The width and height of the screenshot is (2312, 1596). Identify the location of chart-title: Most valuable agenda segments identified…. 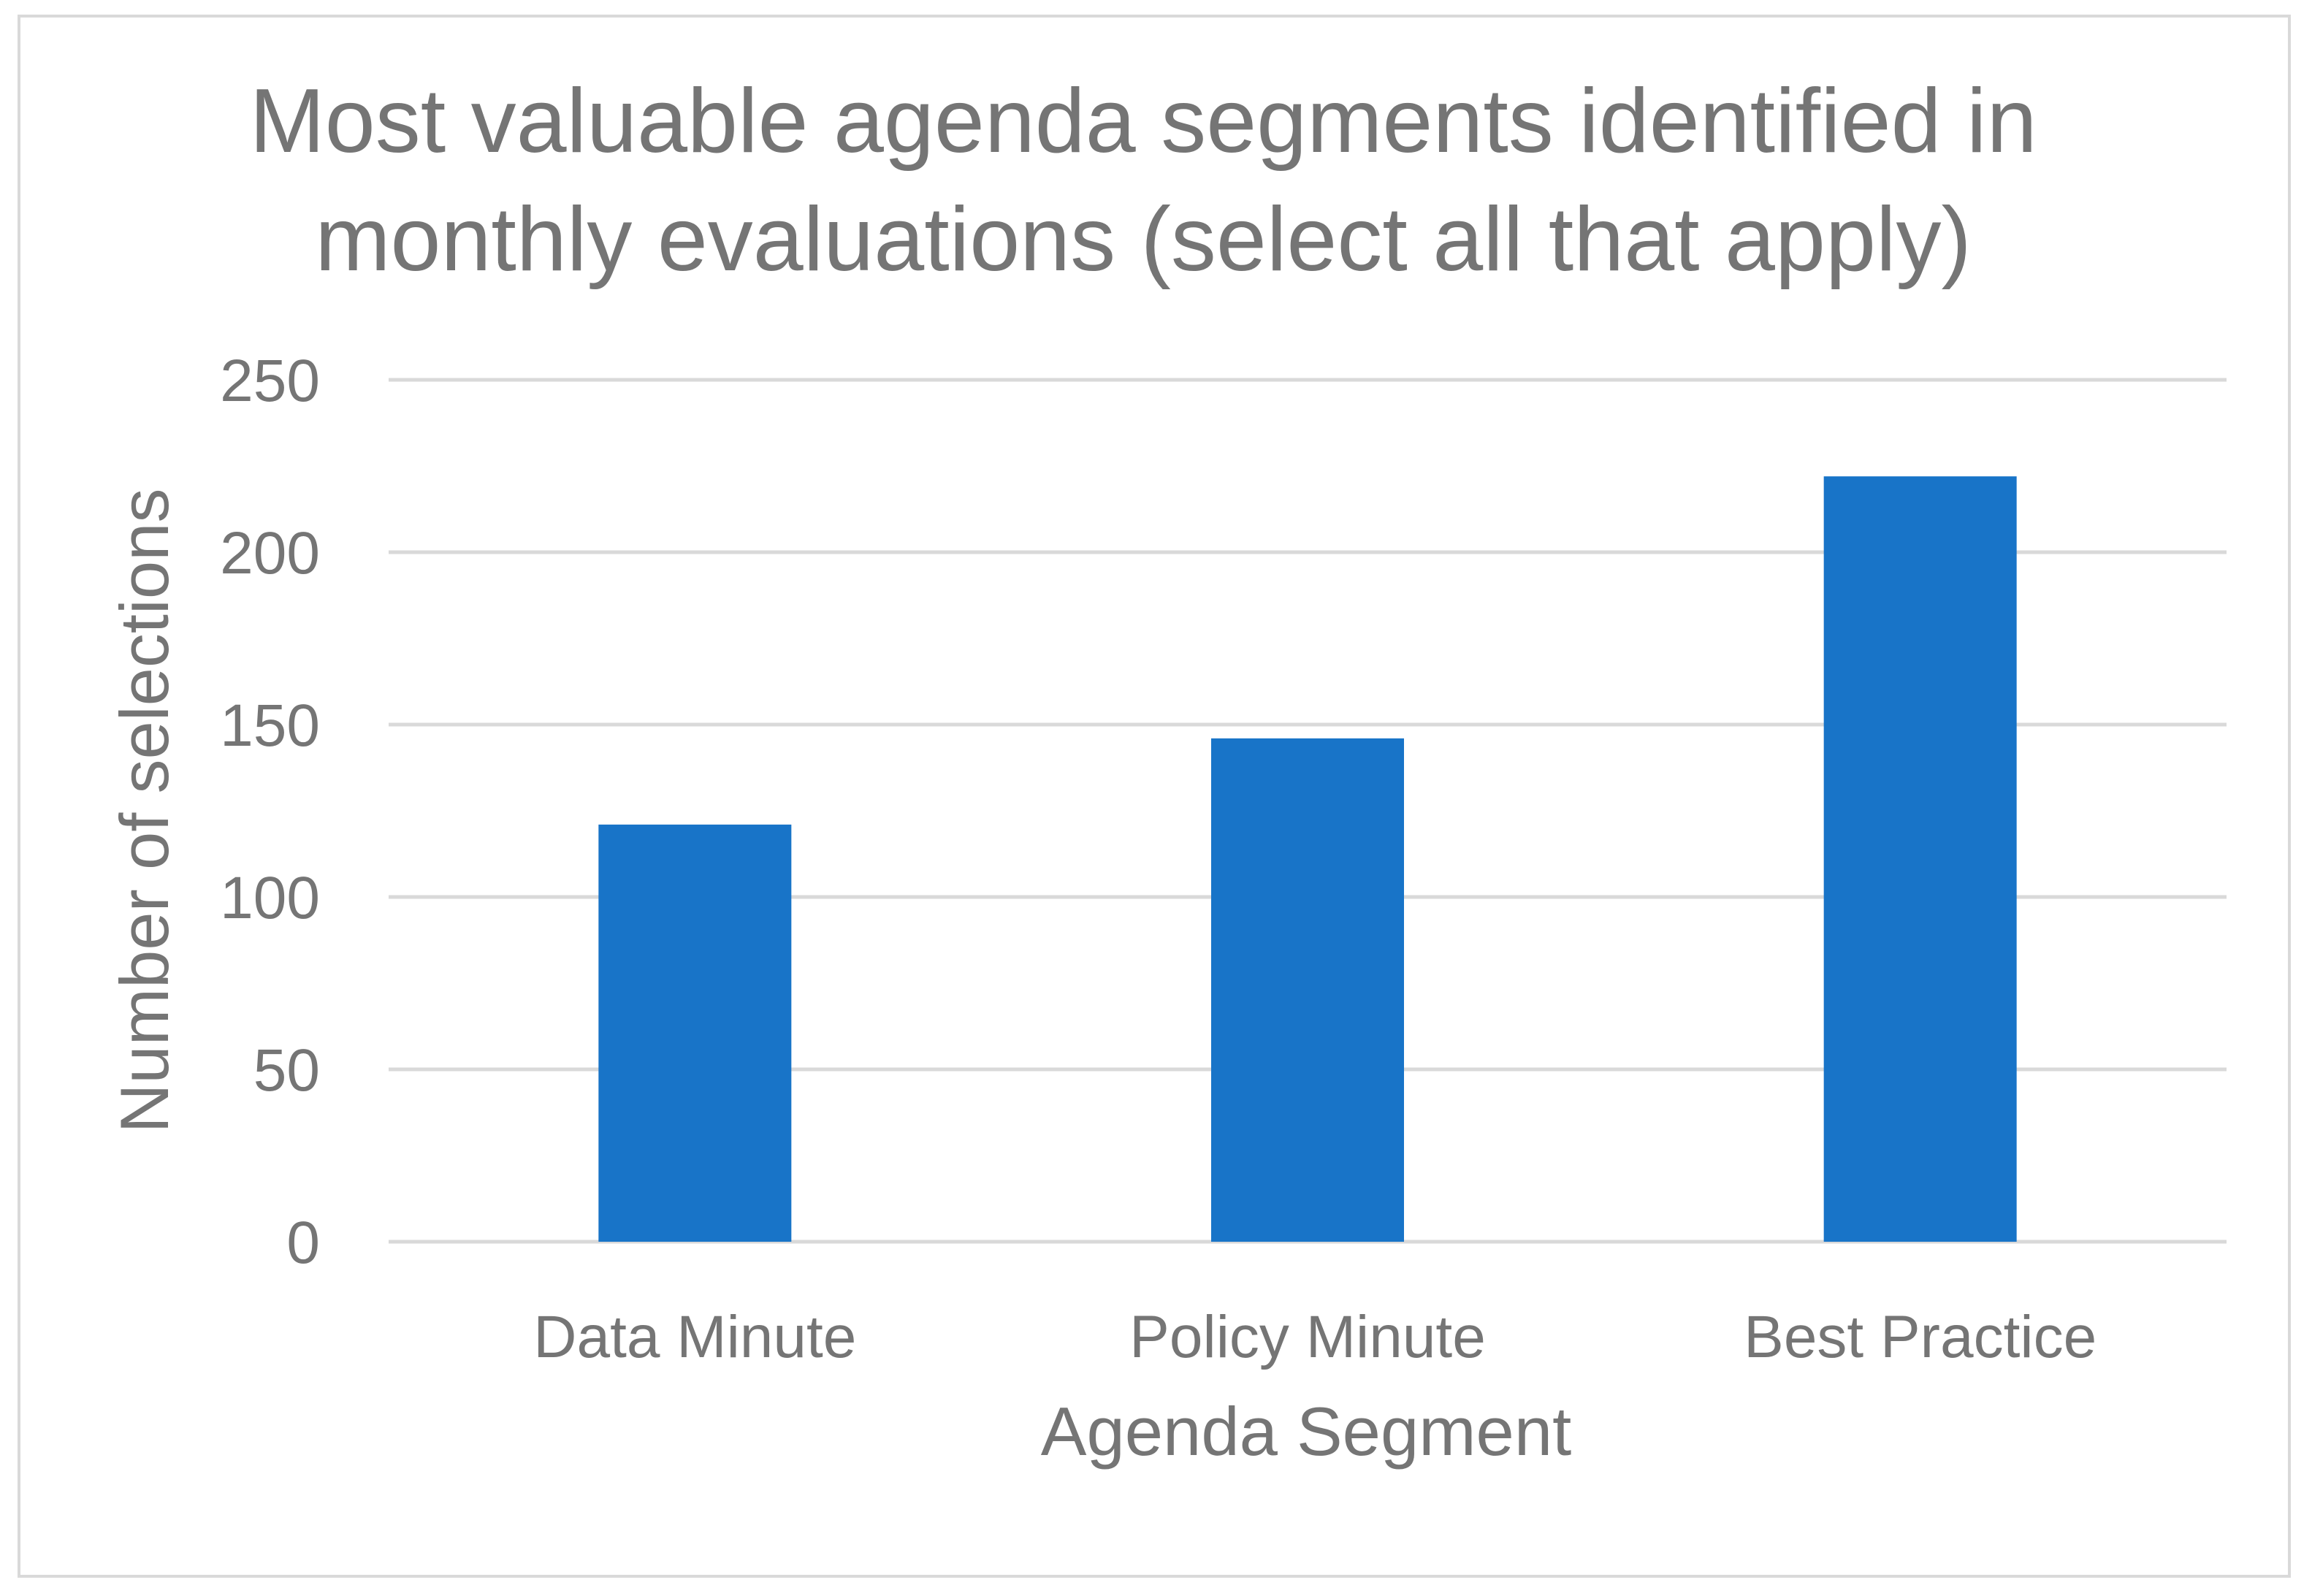
(1143, 180).